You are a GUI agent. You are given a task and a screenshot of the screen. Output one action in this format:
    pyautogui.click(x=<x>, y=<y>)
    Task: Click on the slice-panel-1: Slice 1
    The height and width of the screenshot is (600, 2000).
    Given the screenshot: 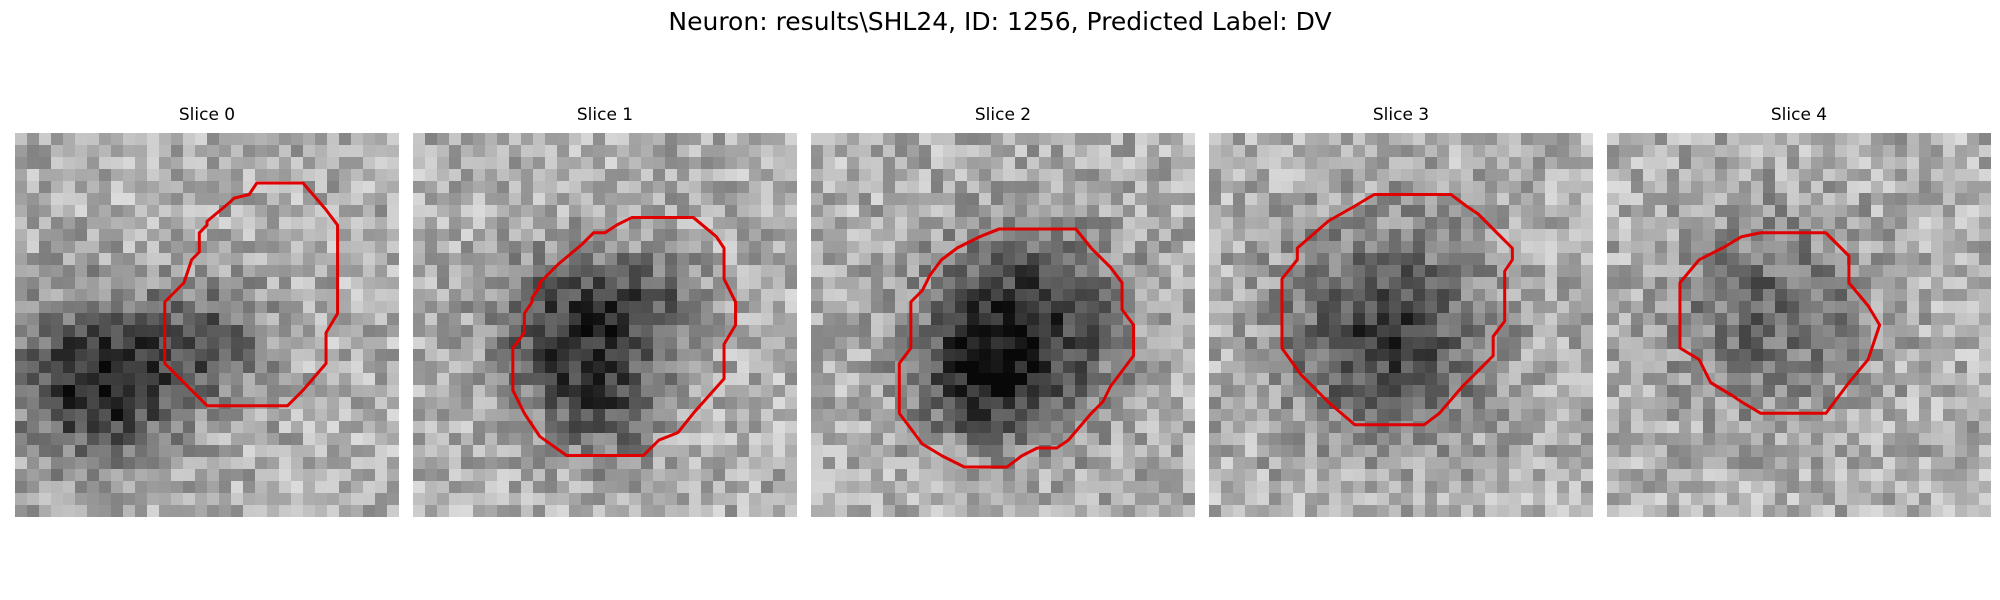 What is the action you would take?
    pyautogui.click(x=605, y=310)
    